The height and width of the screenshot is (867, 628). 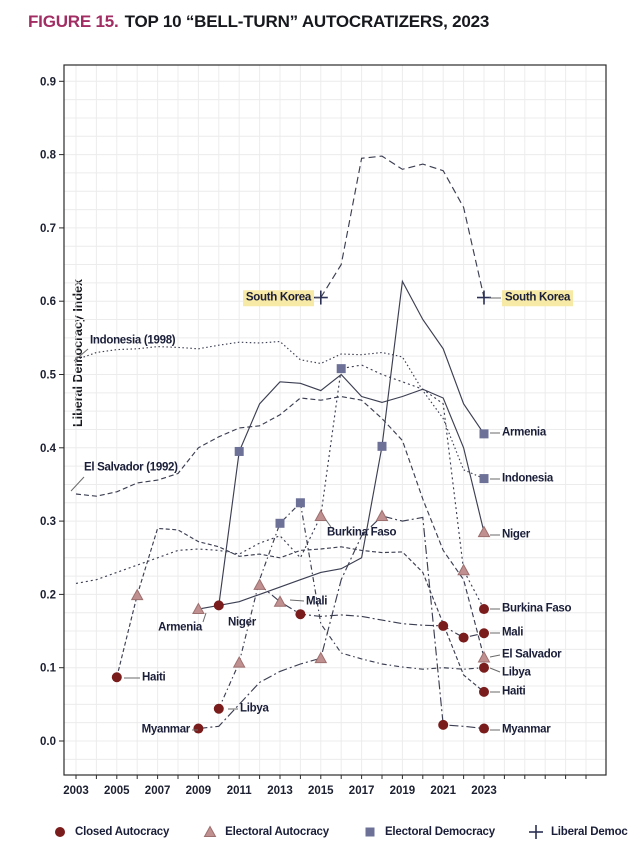 What do you see at coordinates (532, 654) in the screenshot?
I see `country-label-el-salvador: El Salvador` at bounding box center [532, 654].